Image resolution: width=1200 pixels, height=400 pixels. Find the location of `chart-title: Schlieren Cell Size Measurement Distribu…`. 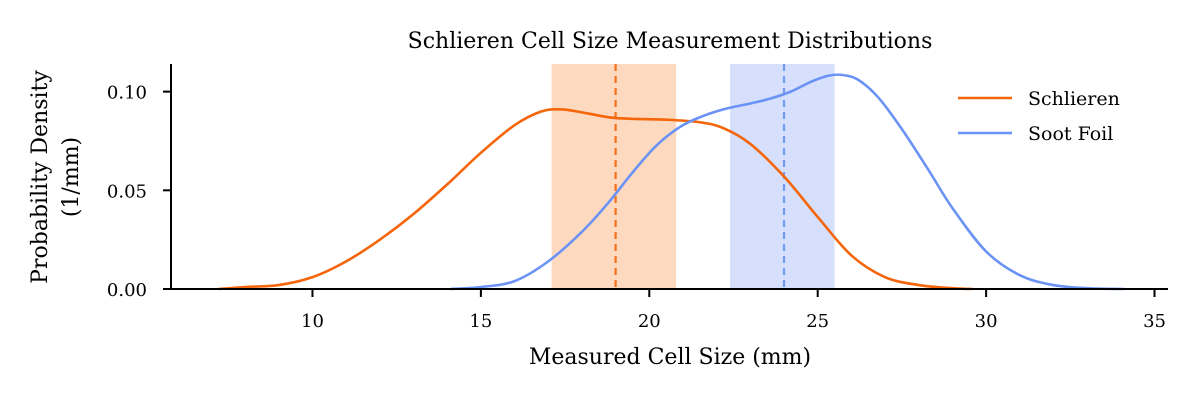

chart-title: Schlieren Cell Size Measurement Distribu… is located at coordinates (670, 41).